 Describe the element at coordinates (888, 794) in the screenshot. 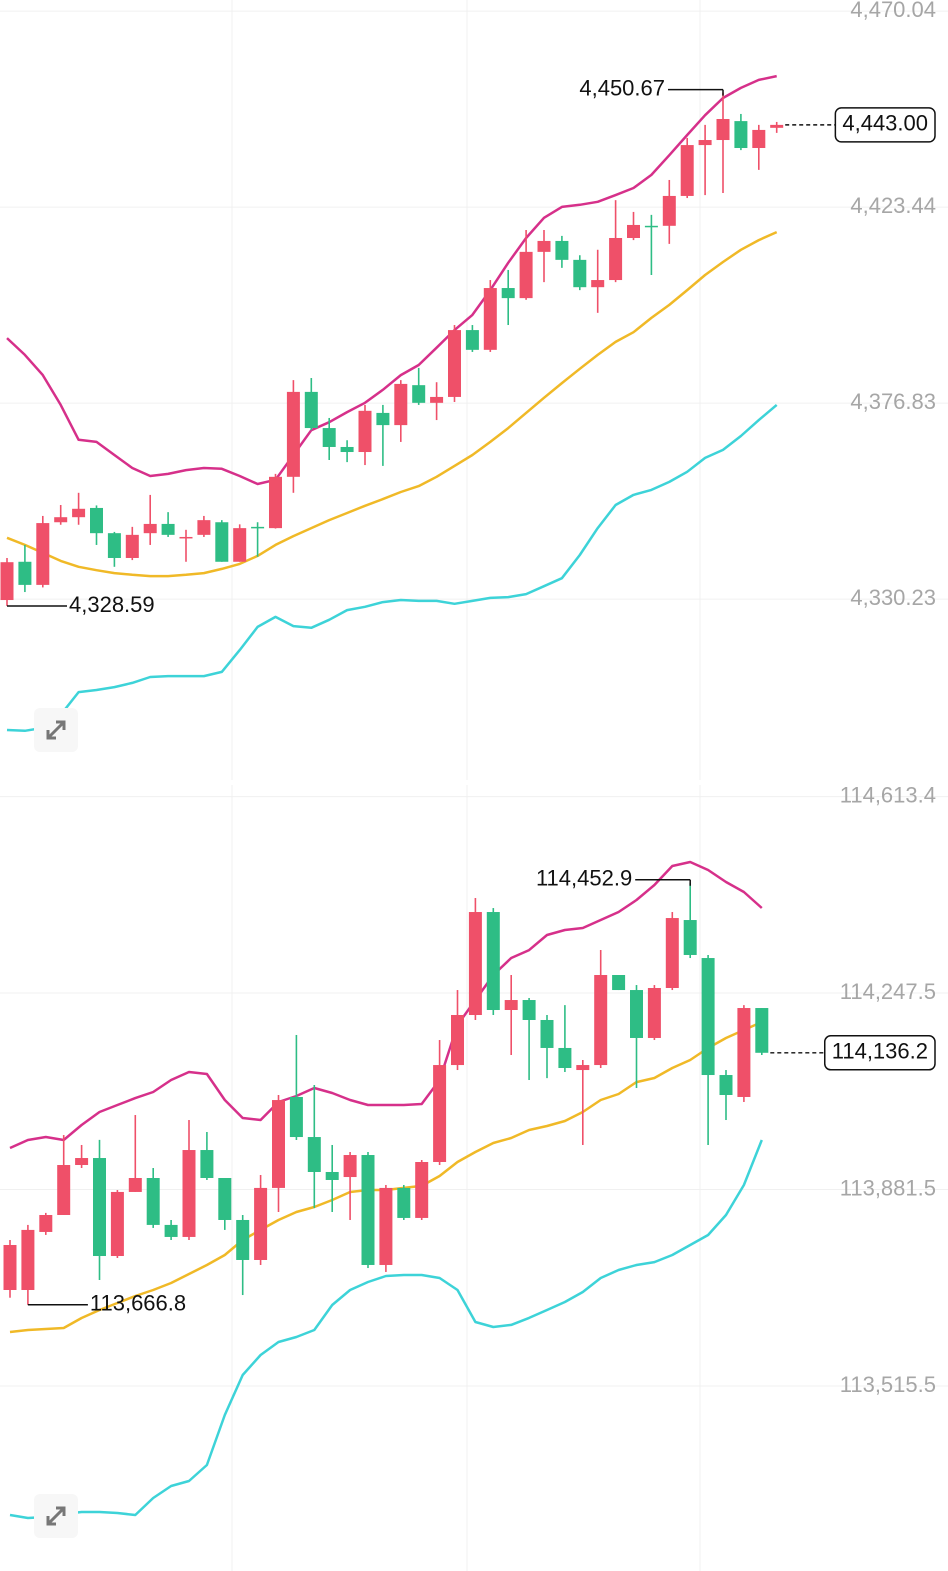

I see `y-tick-label: 114,613.4` at that location.